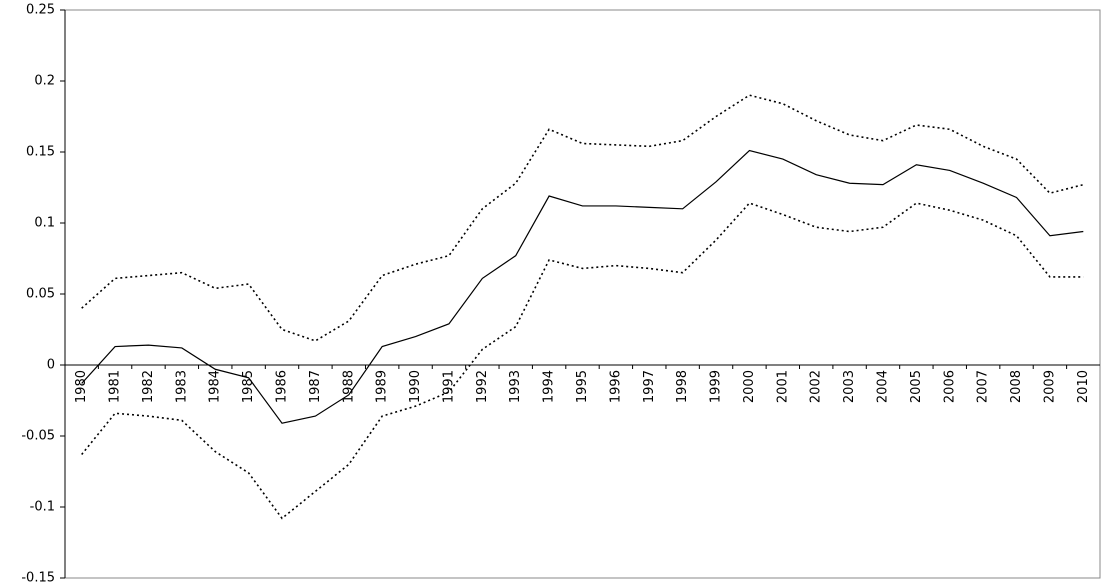 This screenshot has height=588, width=1102. Describe the element at coordinates (40, 10) in the screenshot. I see `y-tick-label: 0.25` at that location.